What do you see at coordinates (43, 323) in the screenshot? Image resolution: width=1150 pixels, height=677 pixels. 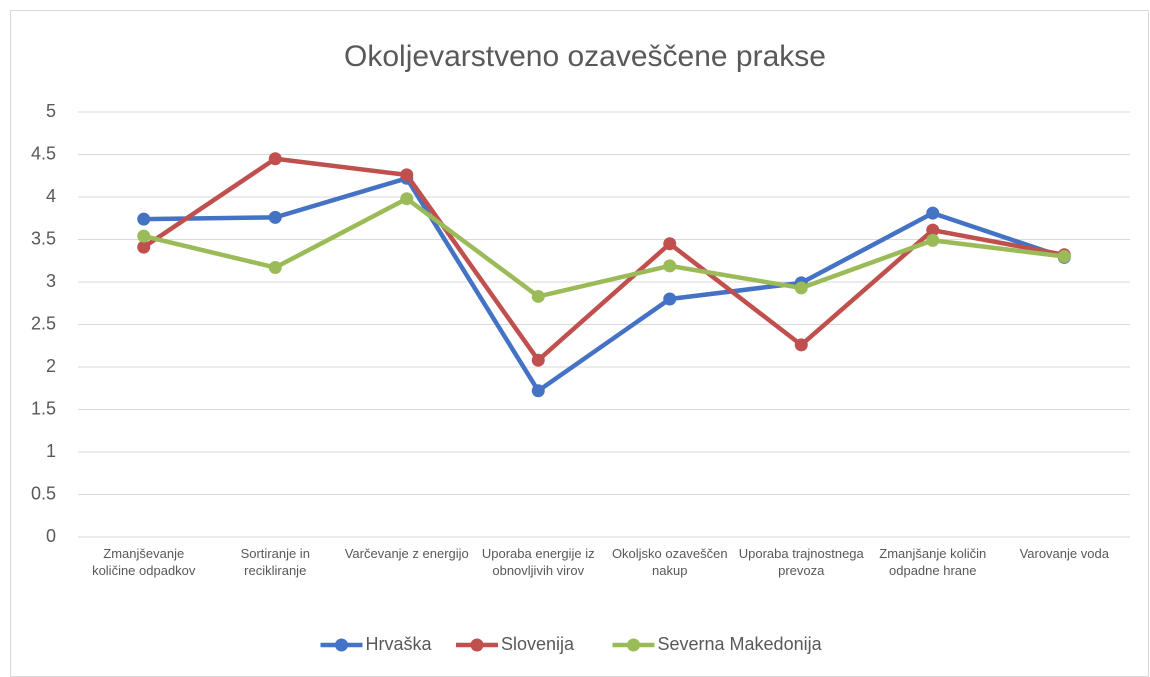 I see `y-tick-label: 2.5` at bounding box center [43, 323].